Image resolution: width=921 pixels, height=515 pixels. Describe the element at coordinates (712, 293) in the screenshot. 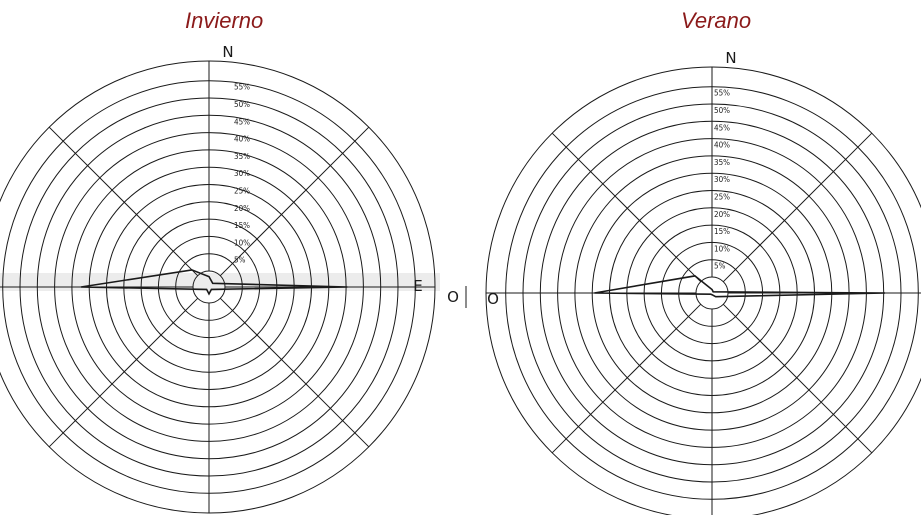

I see `calm-circle` at that location.